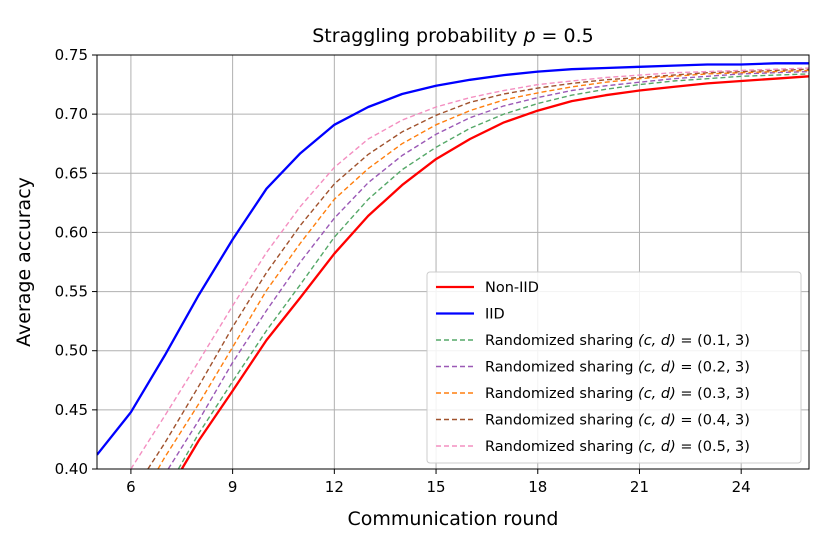 The height and width of the screenshot is (558, 830). Describe the element at coordinates (71, 292) in the screenshot. I see `y-tick-label: 0.55` at that location.